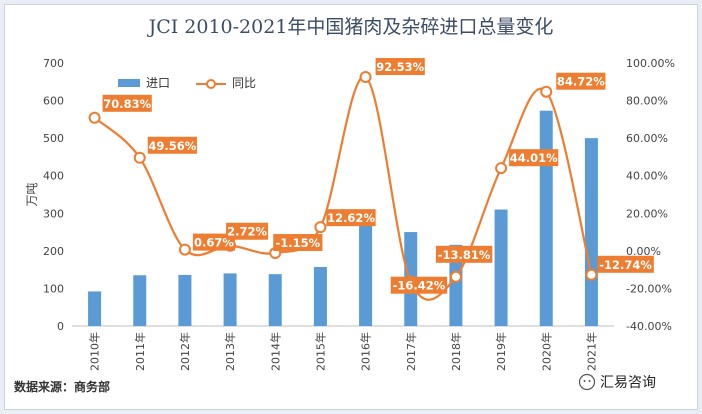 Image resolution: width=702 pixels, height=414 pixels. I want to click on y2-tick-label: -20.00%, so click(649, 288).